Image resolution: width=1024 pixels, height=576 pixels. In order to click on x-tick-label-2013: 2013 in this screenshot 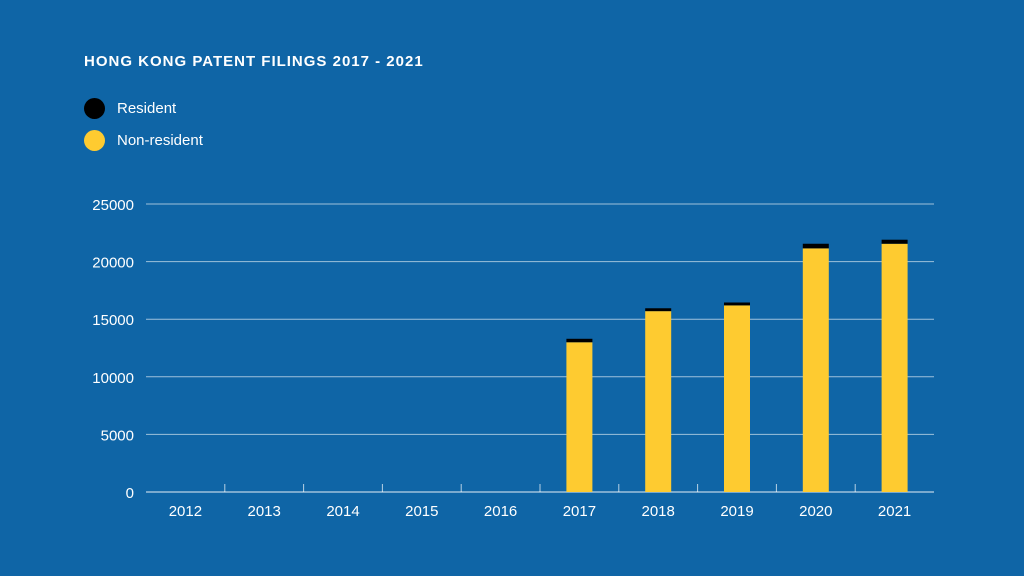, I will do `click(264, 511)`.